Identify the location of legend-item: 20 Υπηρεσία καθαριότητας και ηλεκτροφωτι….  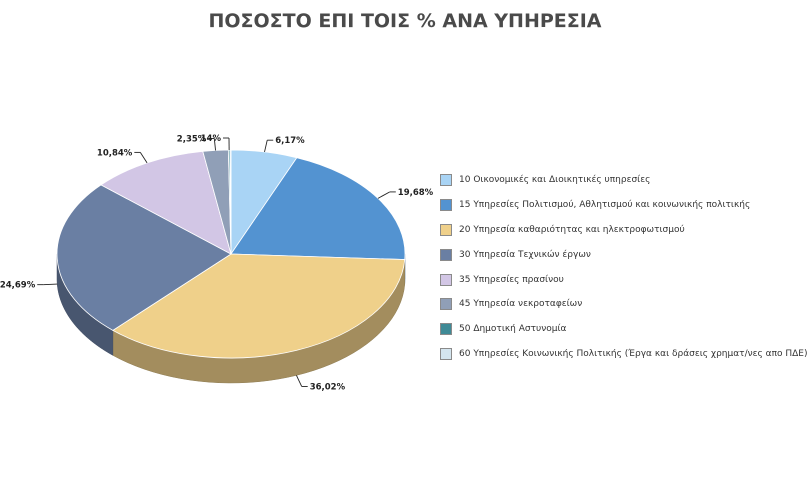
(623, 230).